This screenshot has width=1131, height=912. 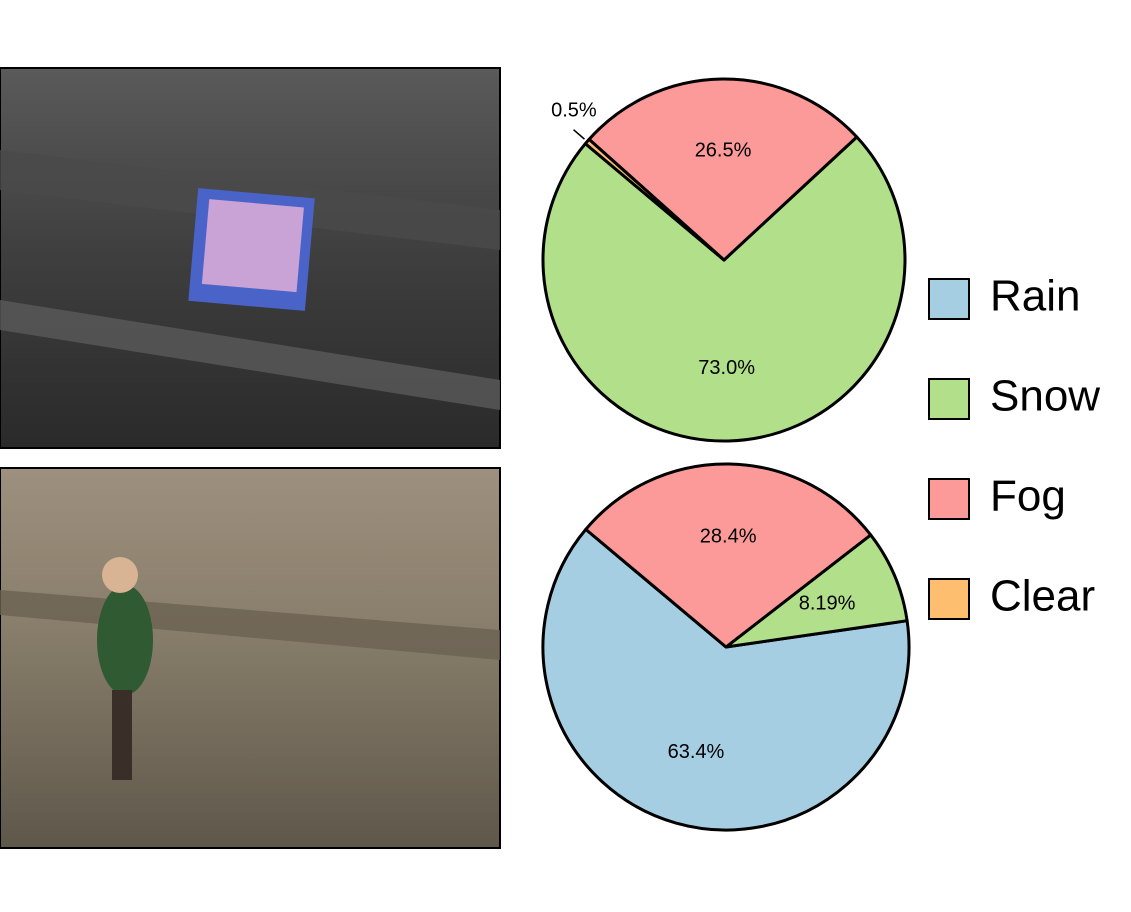 What do you see at coordinates (1035, 296) in the screenshot?
I see `legend-label: Rain` at bounding box center [1035, 296].